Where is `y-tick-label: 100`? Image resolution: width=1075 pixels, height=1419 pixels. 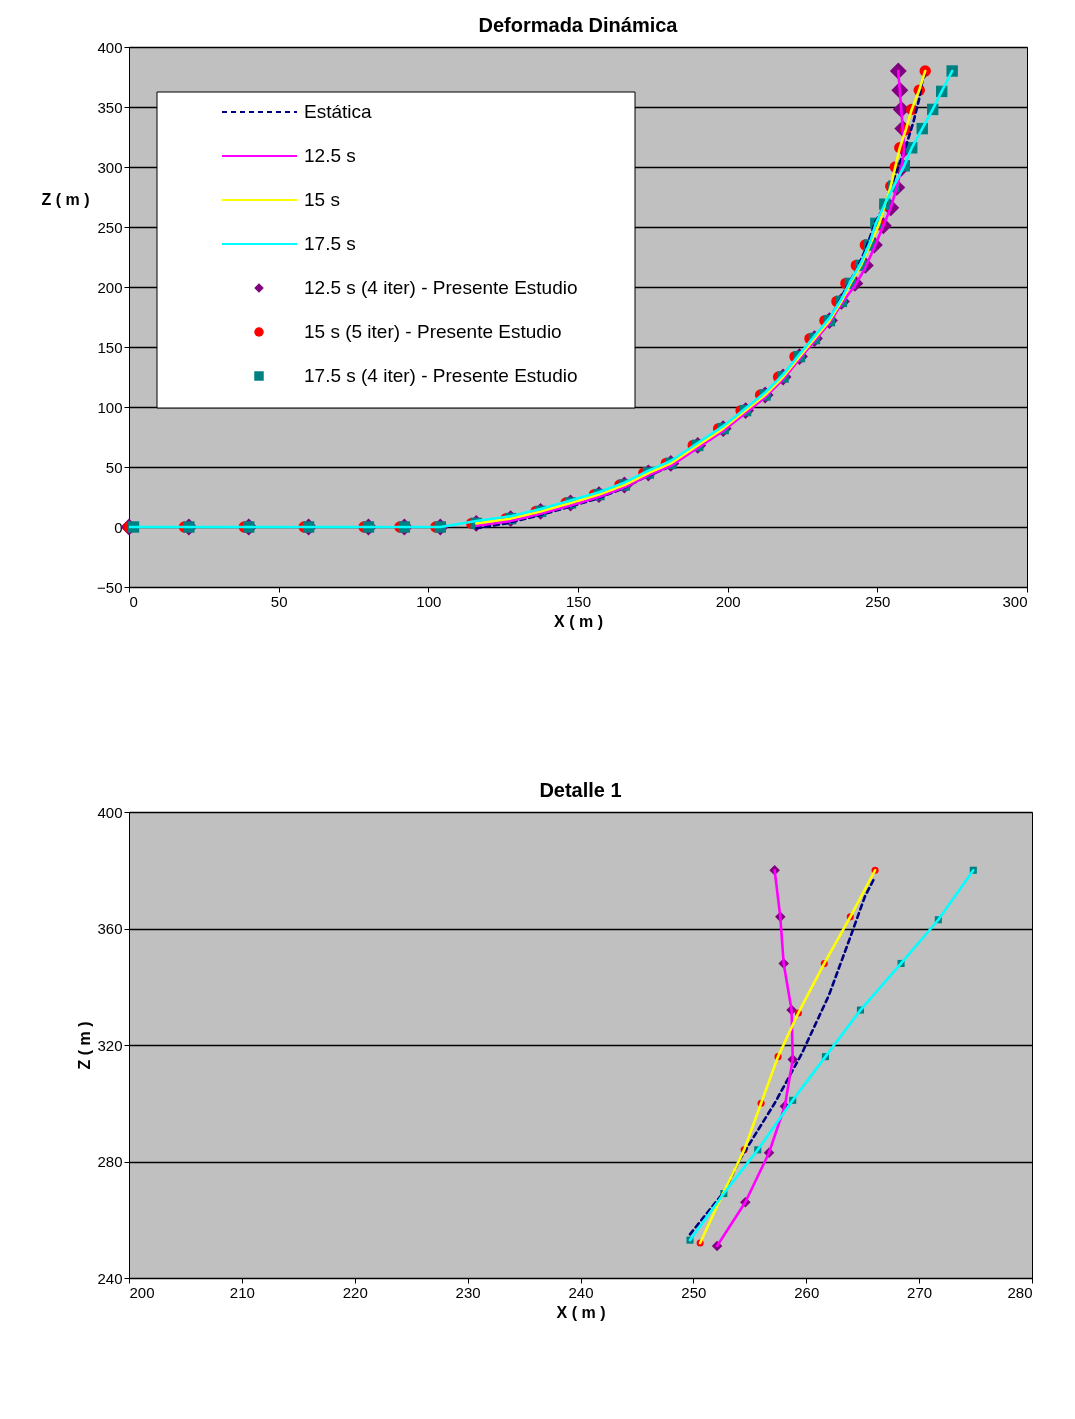
y-tick-label: 100 is located at coordinates (110, 407).